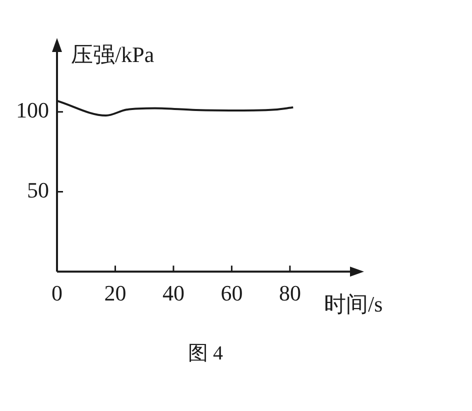  What do you see at coordinates (115, 293) in the screenshot?
I see `x-tick-label: 20` at bounding box center [115, 293].